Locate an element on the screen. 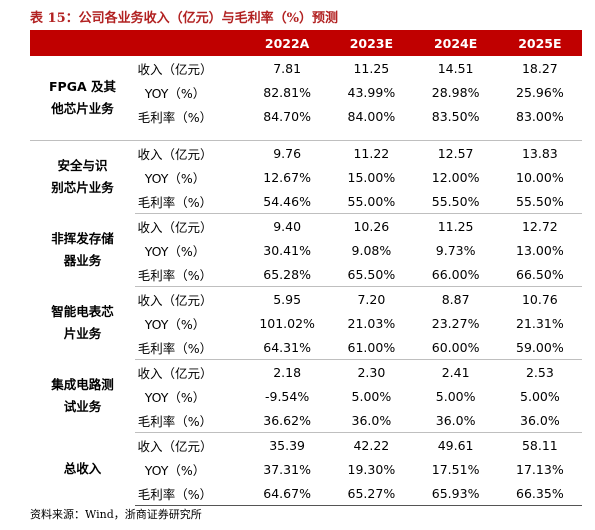 Image resolution: width=595 pixels, height=530 pixels. value-cell: 9.40 is located at coordinates (287, 226).